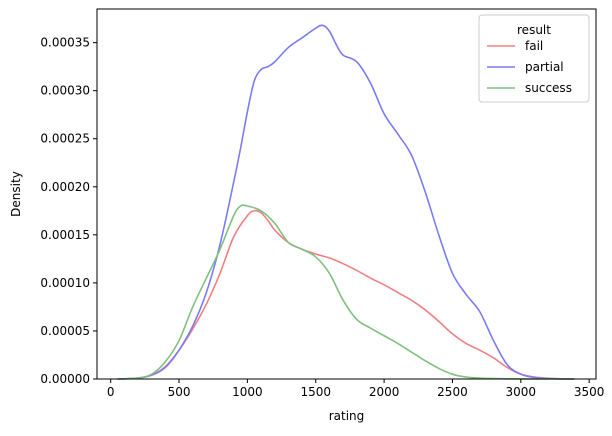  I want to click on y-tick-label: 0.00015, so click(65, 235).